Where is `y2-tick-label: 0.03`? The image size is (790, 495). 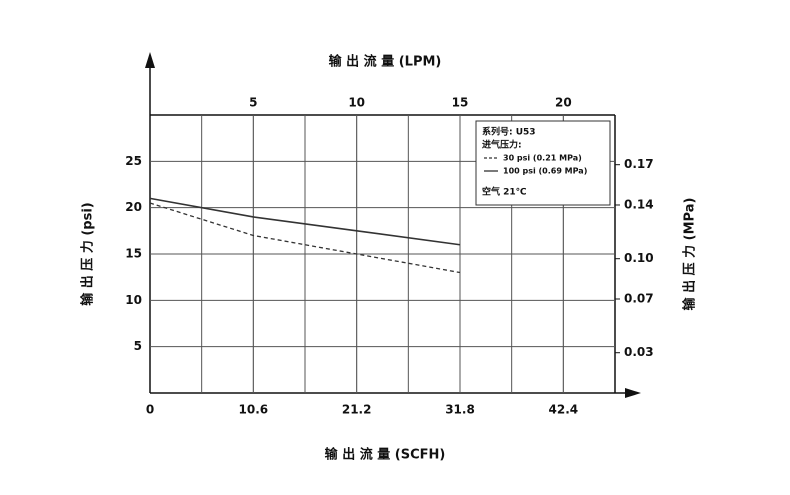 y2-tick-label: 0.03 is located at coordinates (639, 352).